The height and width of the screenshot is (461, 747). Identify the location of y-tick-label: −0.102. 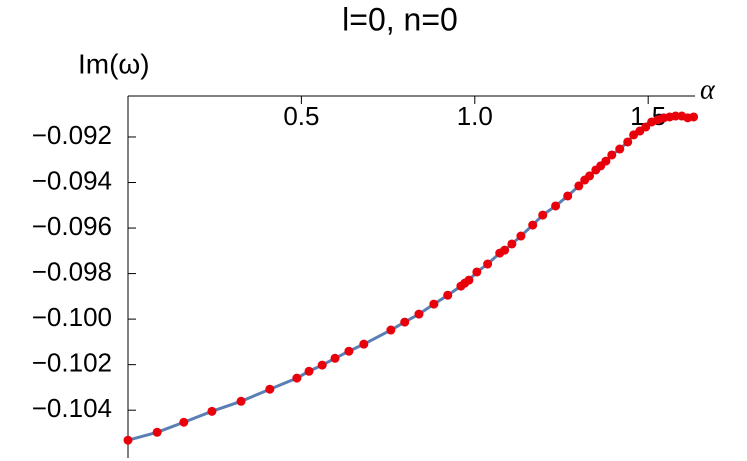
(72, 363).